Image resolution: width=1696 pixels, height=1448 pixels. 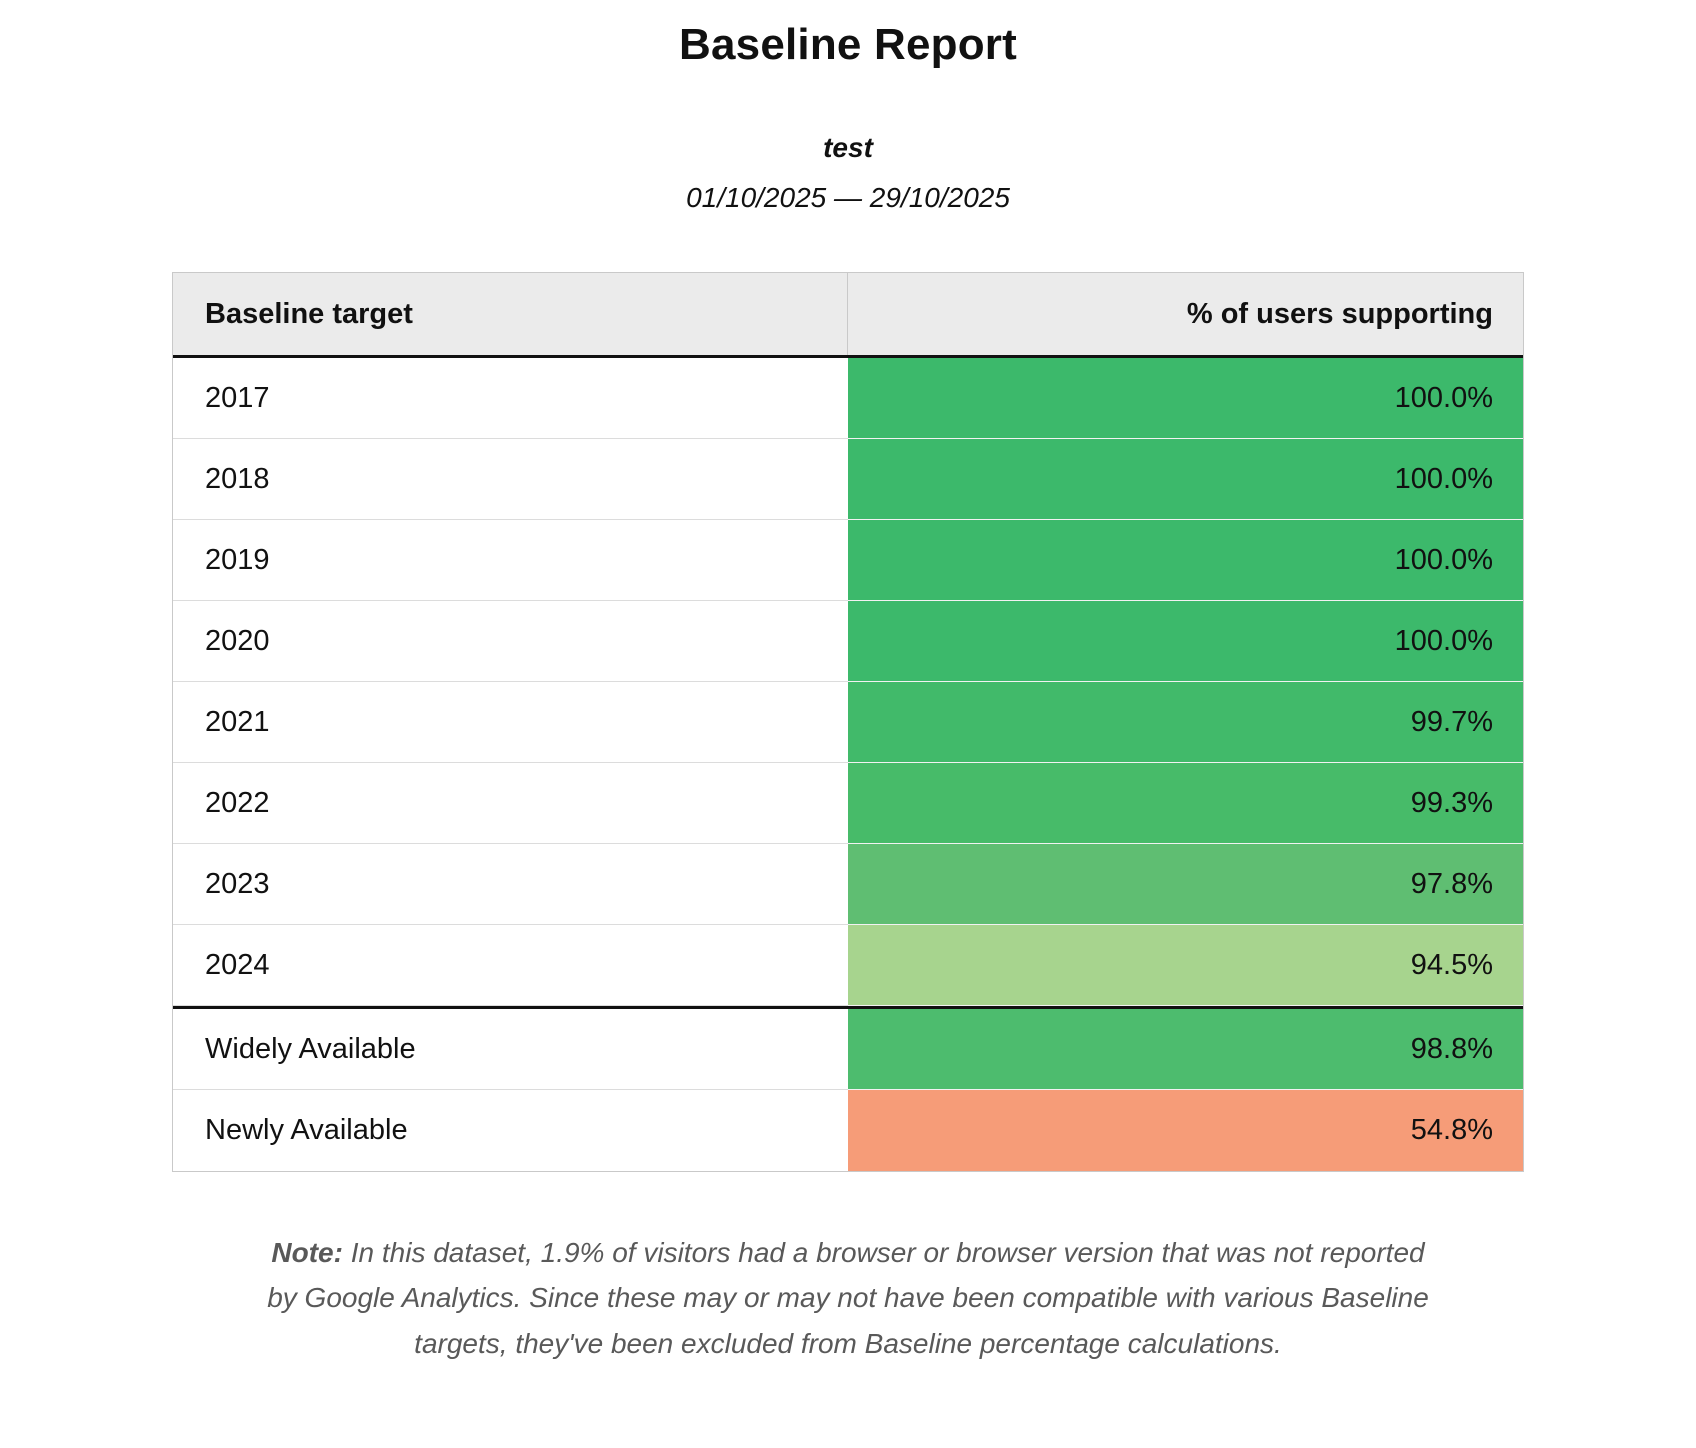 What do you see at coordinates (1185, 314) in the screenshot?
I see `header-percent-supporting: % of users supporting` at bounding box center [1185, 314].